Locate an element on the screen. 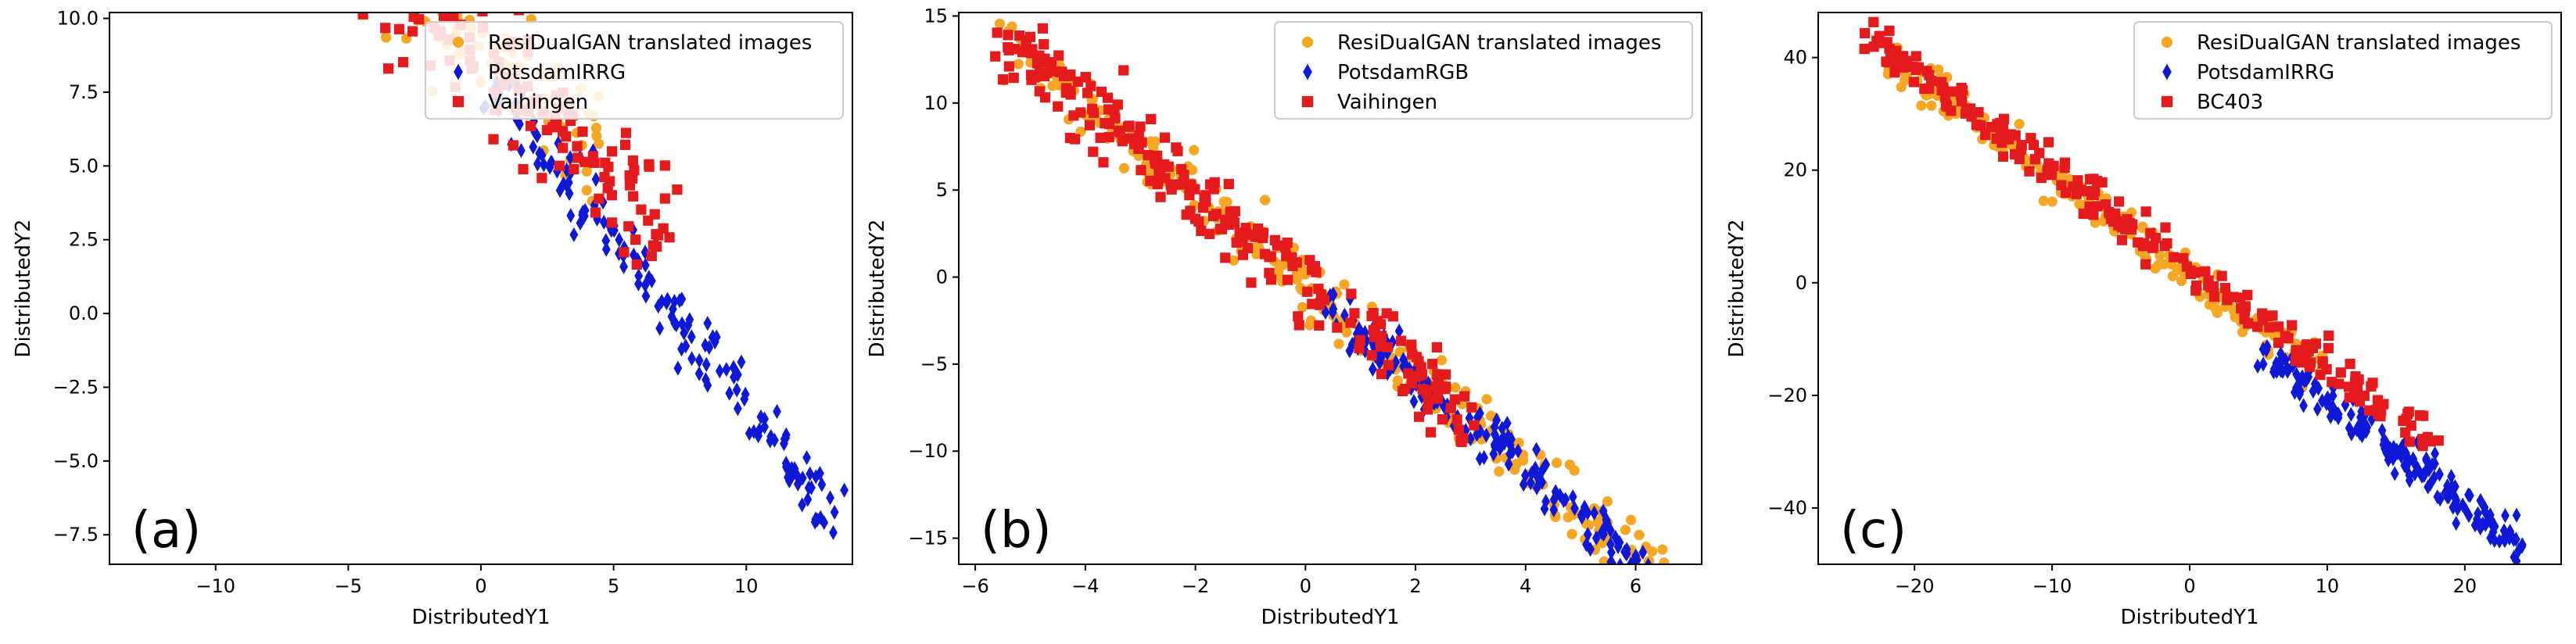  y-tick-label: −40 is located at coordinates (1787, 508).